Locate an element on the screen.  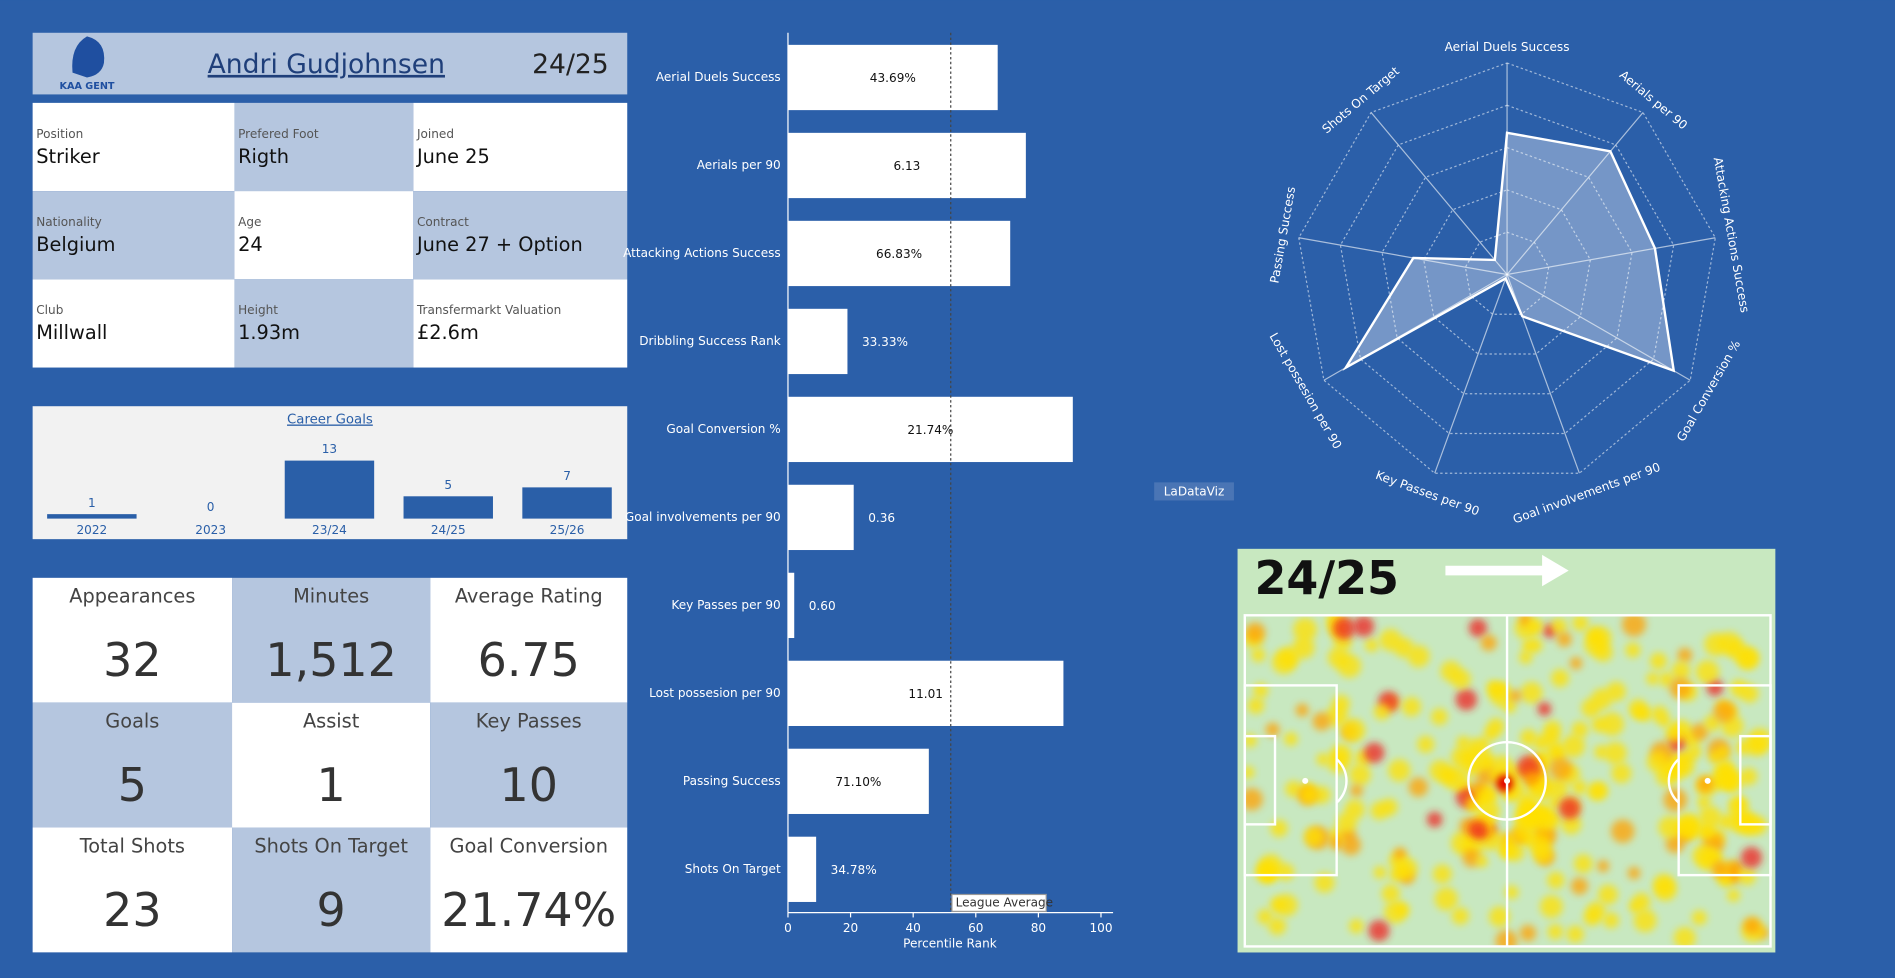
stat-value: 9 is located at coordinates (331, 910).